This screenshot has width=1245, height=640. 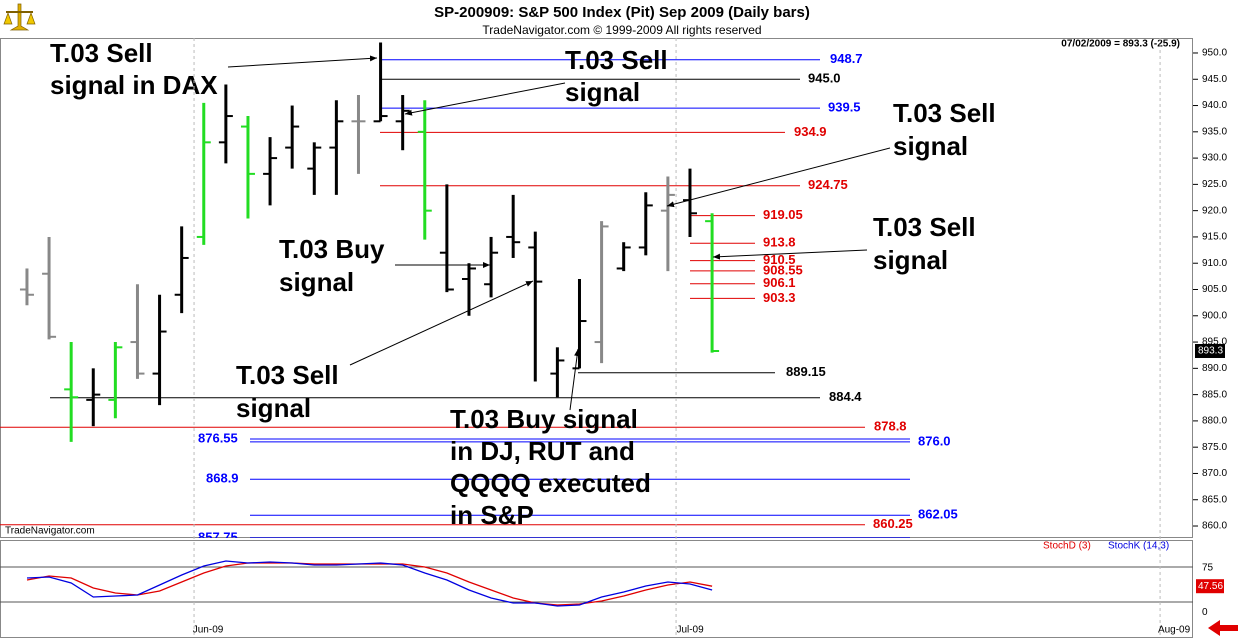 What do you see at coordinates (218, 437) in the screenshot?
I see `level-label: 876.55` at bounding box center [218, 437].